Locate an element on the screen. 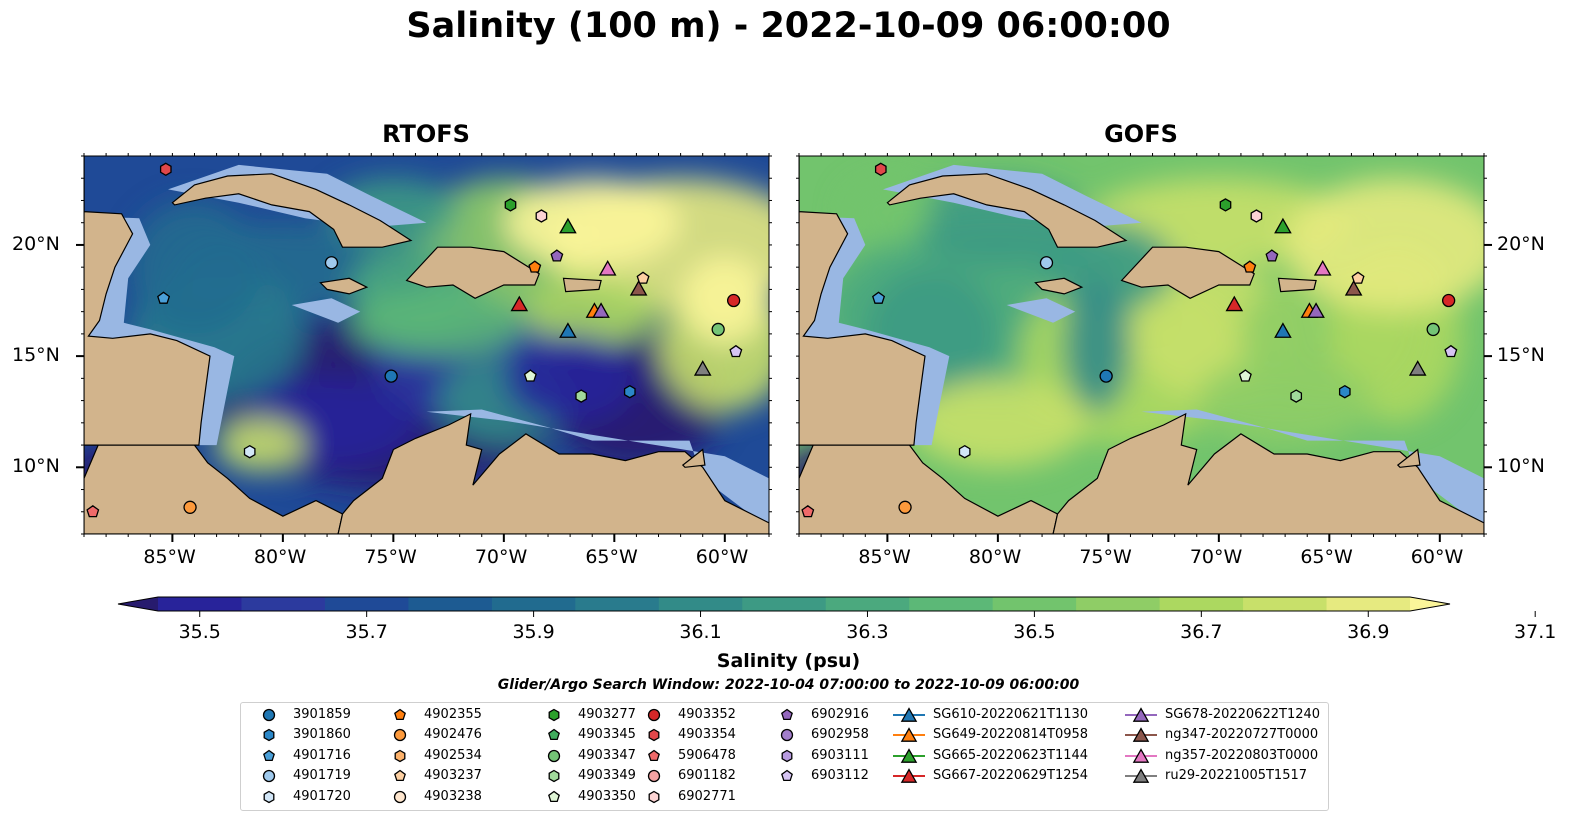 Image resolution: width=1577 pixels, height=827 pixels. panel-title-gofs: GOFS is located at coordinates (1141, 134).